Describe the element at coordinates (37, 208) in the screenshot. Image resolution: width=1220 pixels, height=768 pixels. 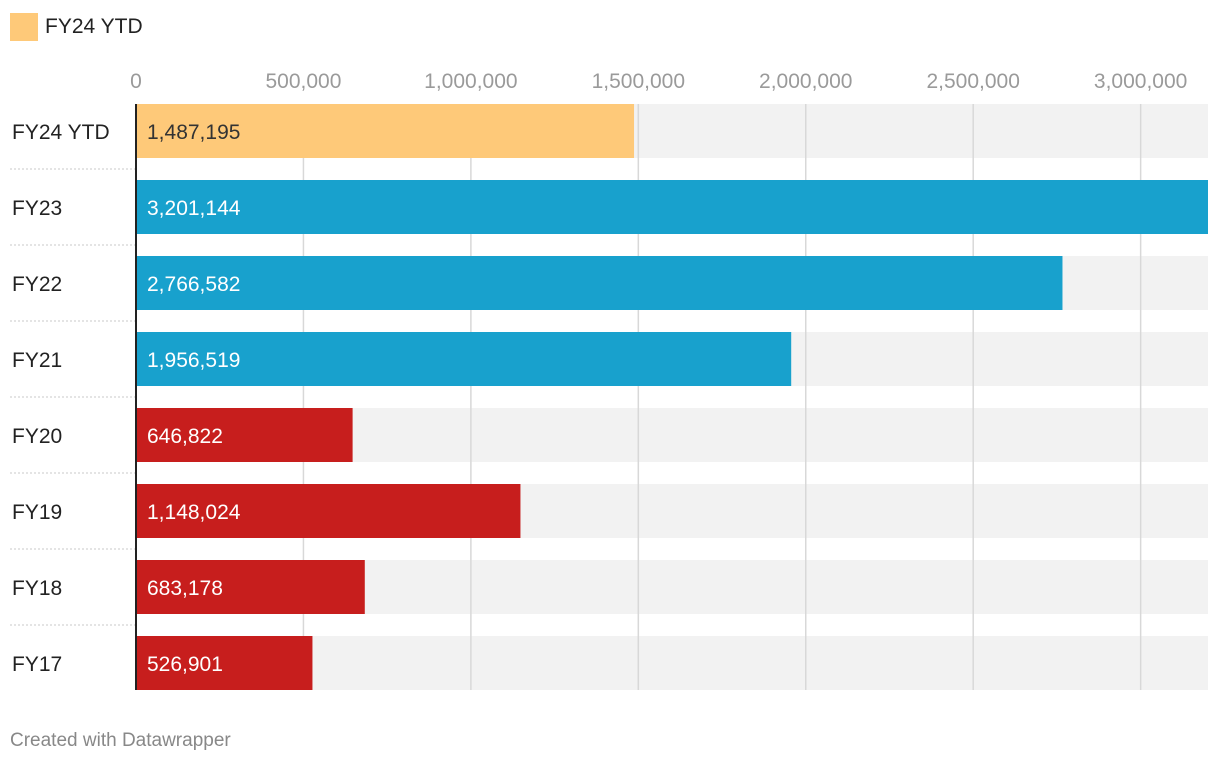
I see `row-label: FY23` at that location.